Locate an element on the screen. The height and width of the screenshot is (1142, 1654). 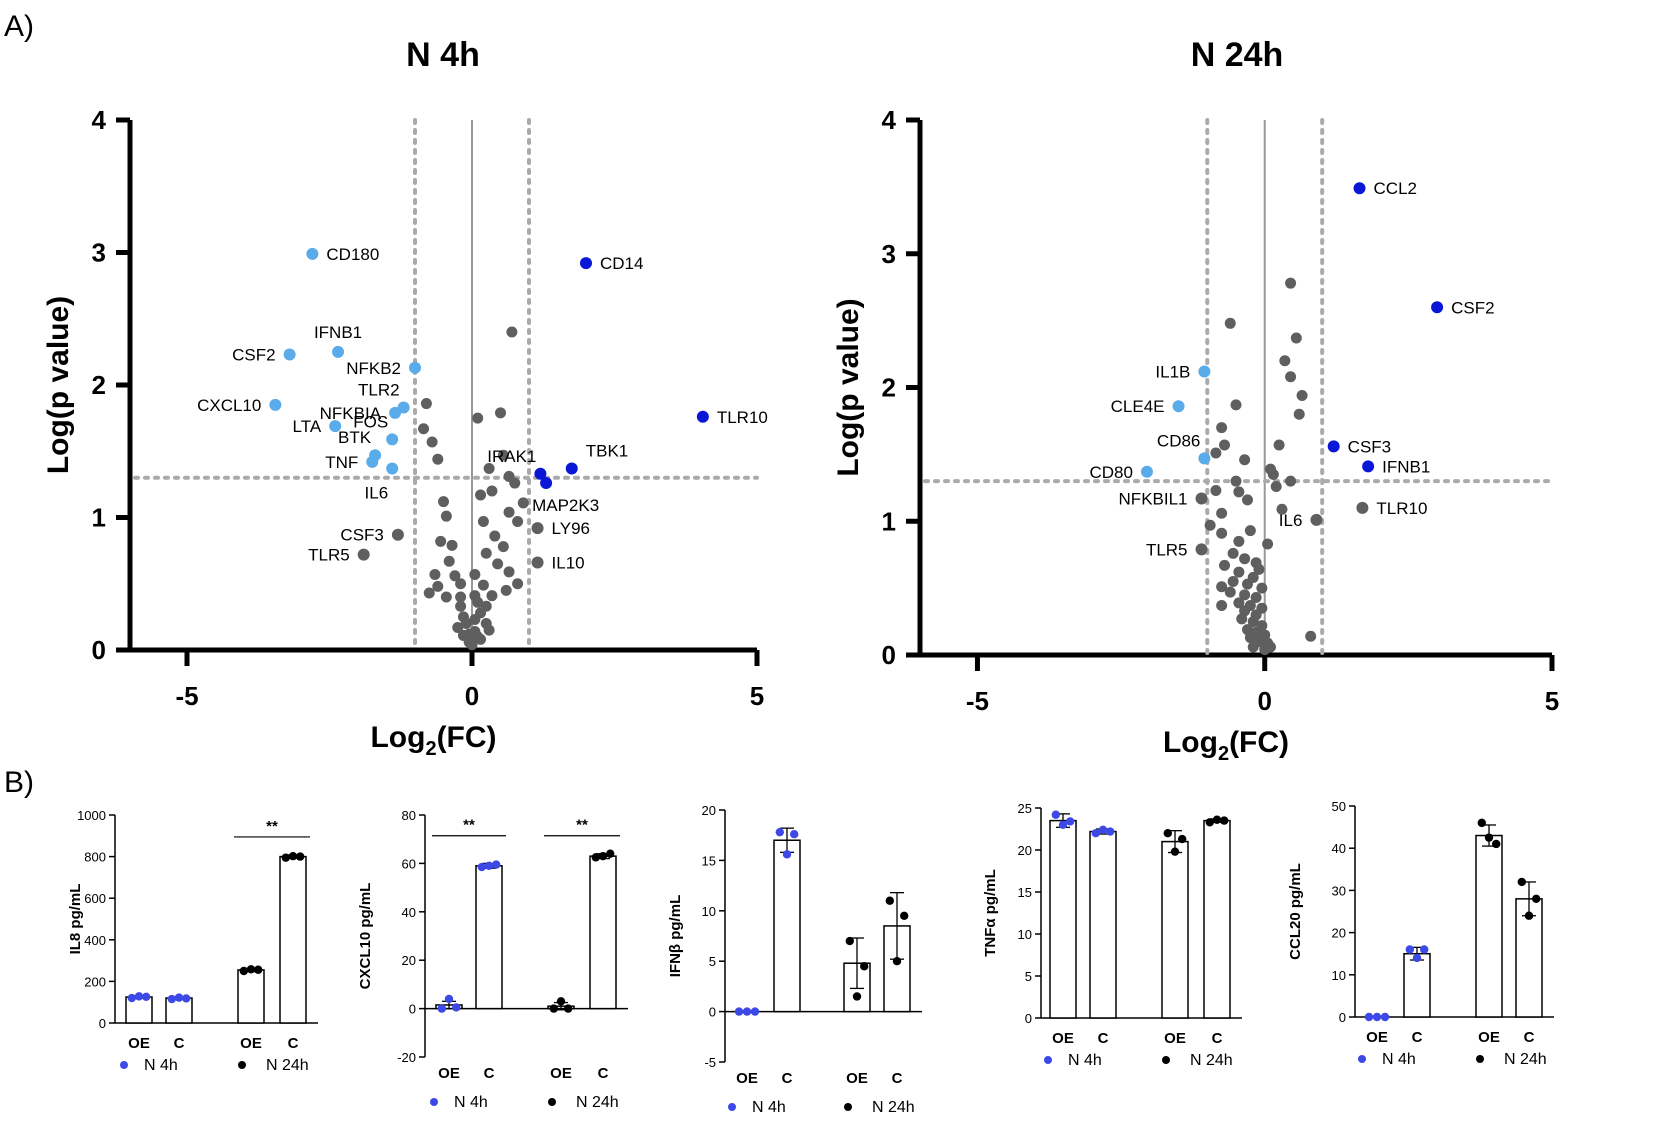
y-axis-label: IL8 pg/mL is located at coordinates (75, 919).